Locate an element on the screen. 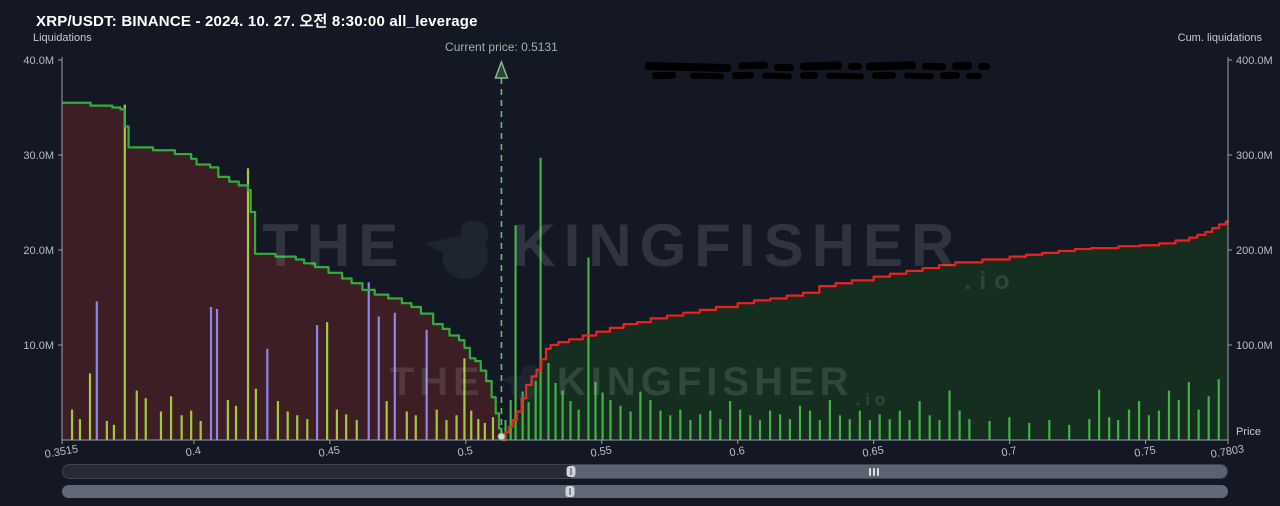 The width and height of the screenshot is (1280, 506). svg-text: 0.65 is located at coordinates (873, 452).